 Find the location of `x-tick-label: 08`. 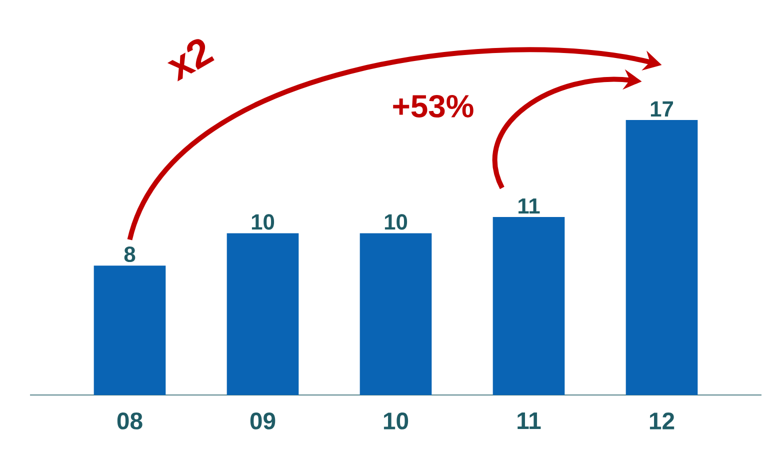

x-tick-label: 08 is located at coordinates (129, 421).